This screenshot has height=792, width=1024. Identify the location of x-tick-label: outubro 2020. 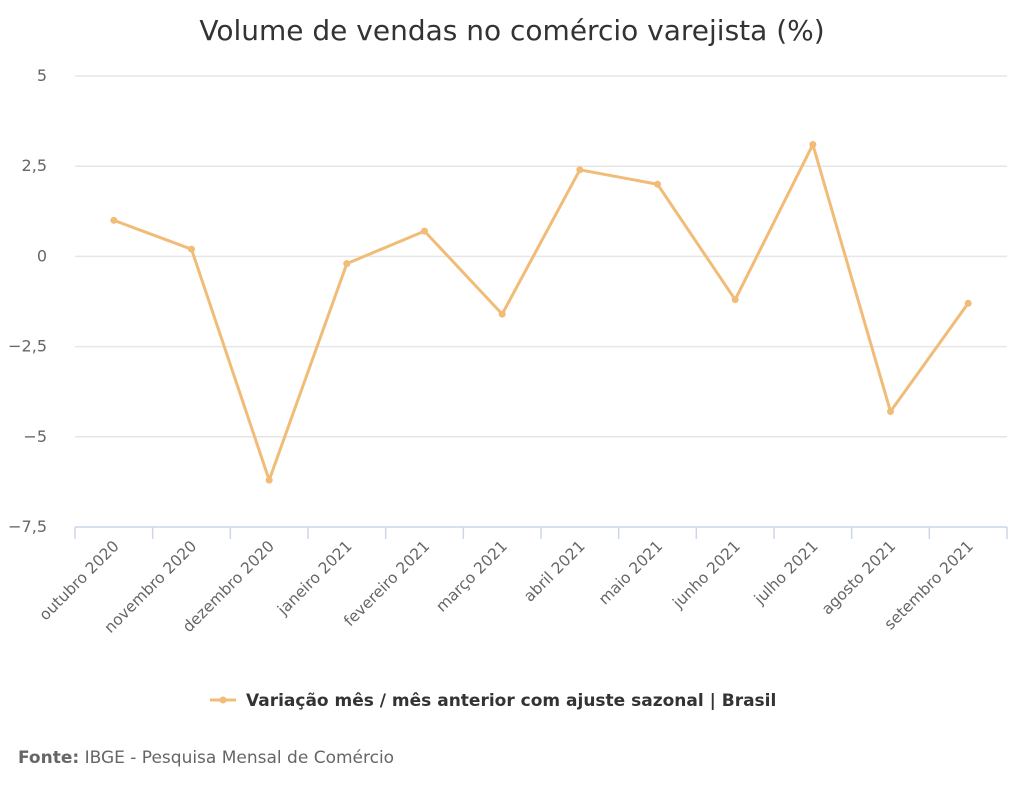
(79, 580).